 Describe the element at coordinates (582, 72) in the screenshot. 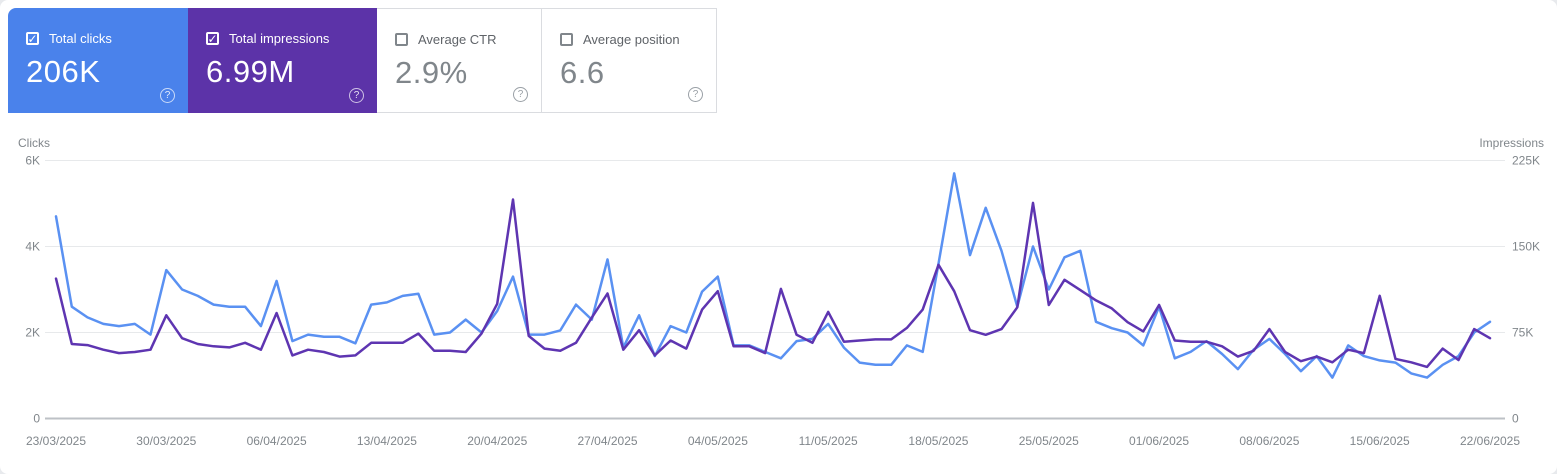

I see `metric-value: 6.6` at that location.